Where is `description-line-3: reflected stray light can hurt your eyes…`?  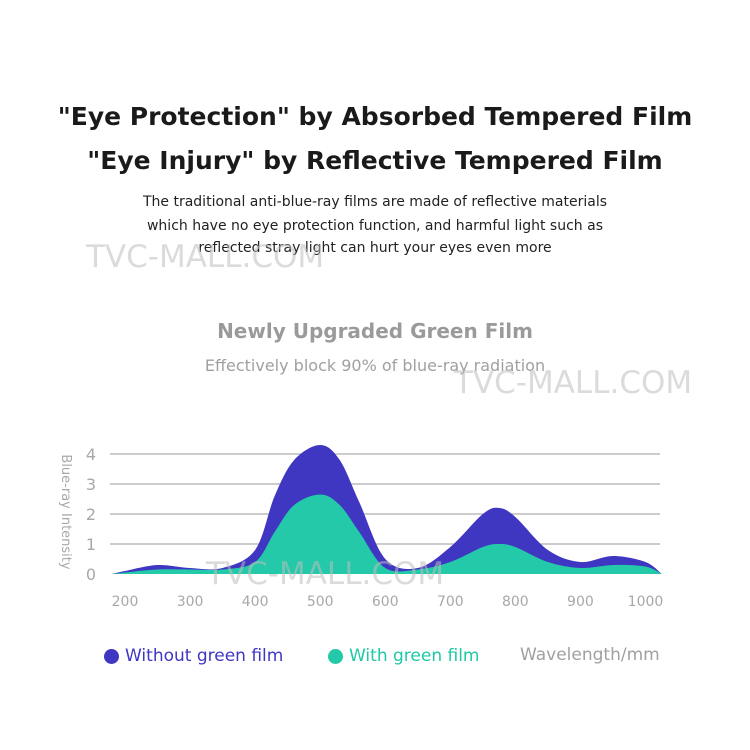
description-line-3: reflected stray light can hurt your eyes… is located at coordinates (375, 248).